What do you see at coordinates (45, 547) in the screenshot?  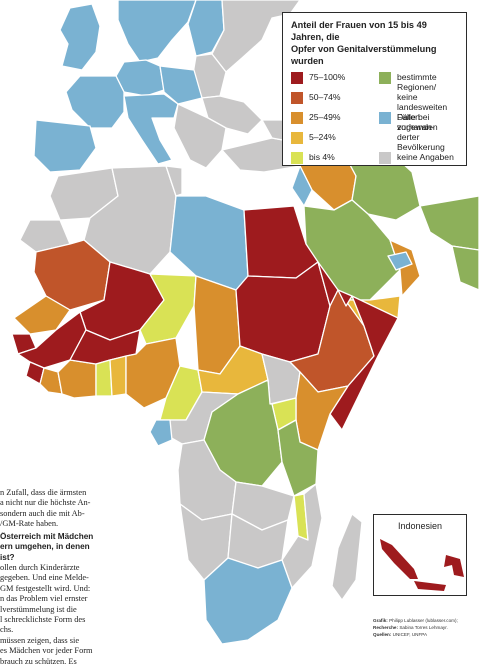 I see `article-question-line: ern umgehen, in denen` at bounding box center [45, 547].